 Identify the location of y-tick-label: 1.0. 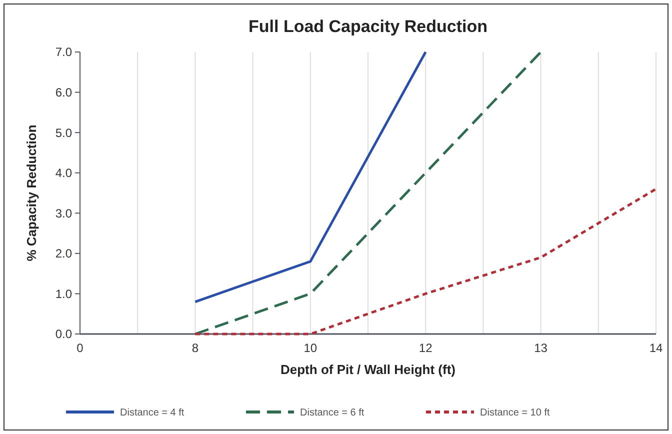
(63, 293).